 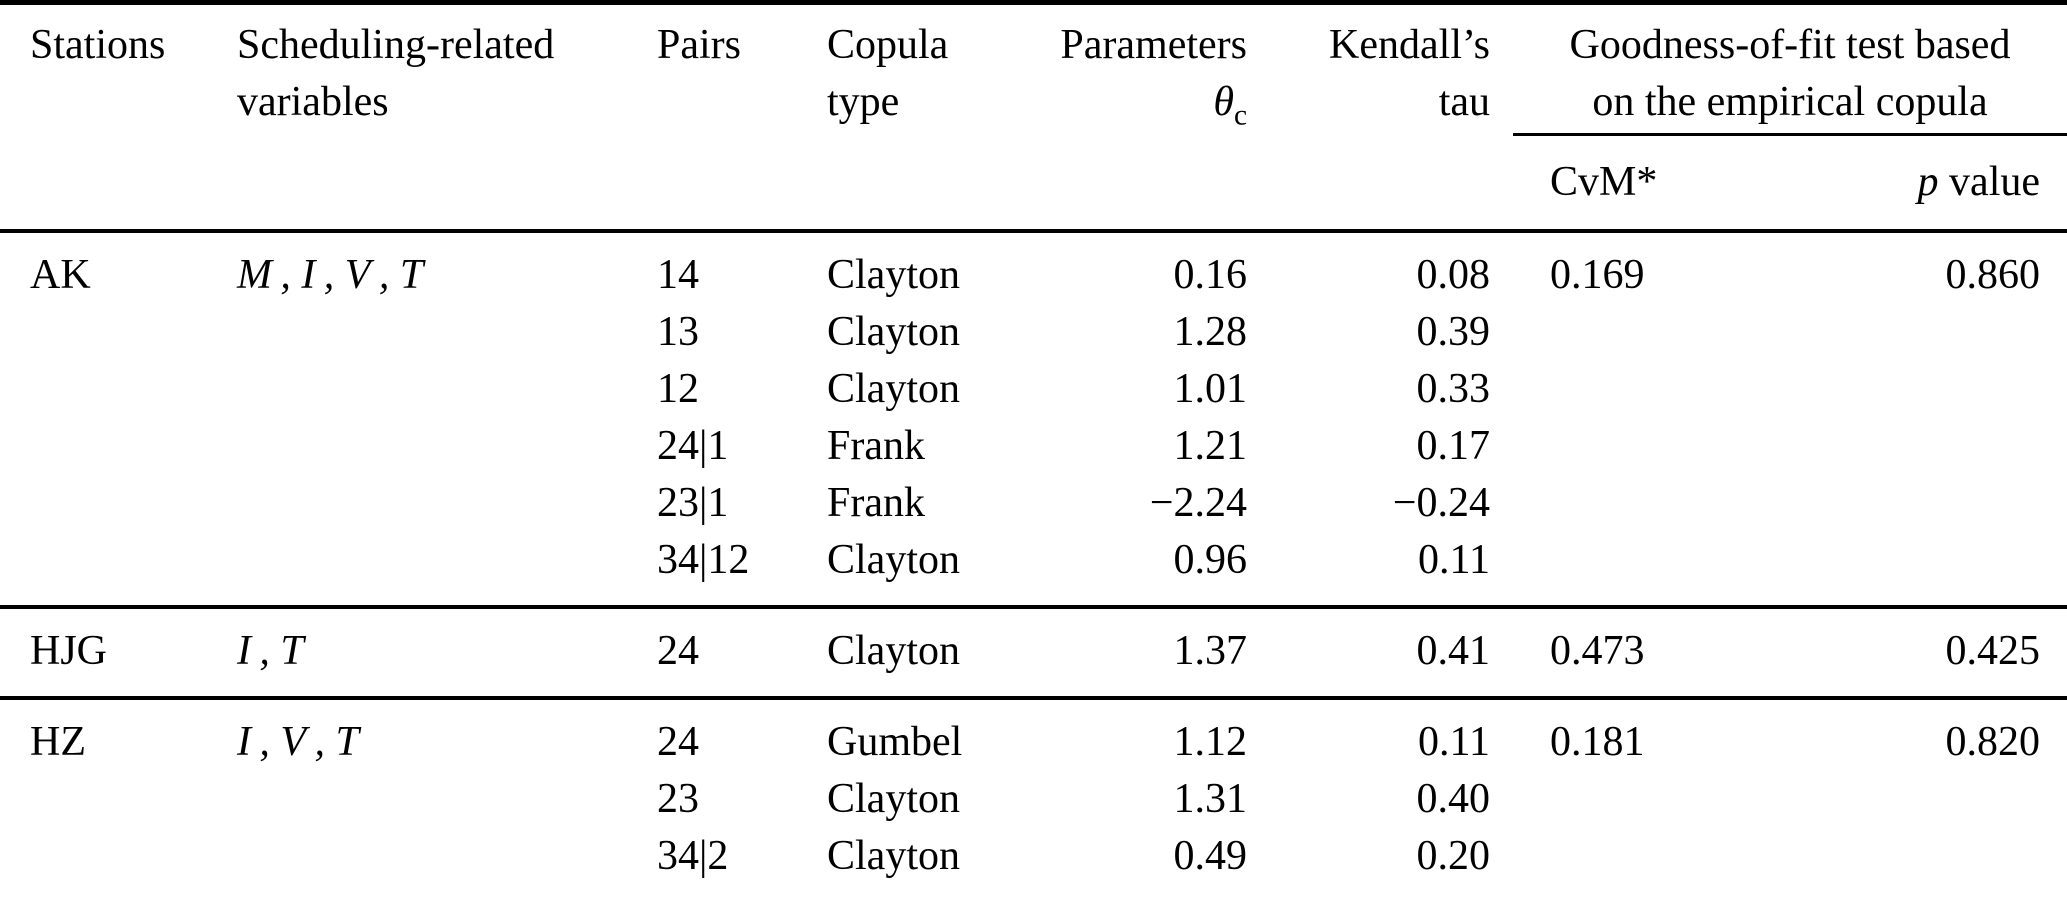 What do you see at coordinates (1033, 389) in the screenshot?
I see `table-row: 12 Clayton 1.01 0.33` at bounding box center [1033, 389].